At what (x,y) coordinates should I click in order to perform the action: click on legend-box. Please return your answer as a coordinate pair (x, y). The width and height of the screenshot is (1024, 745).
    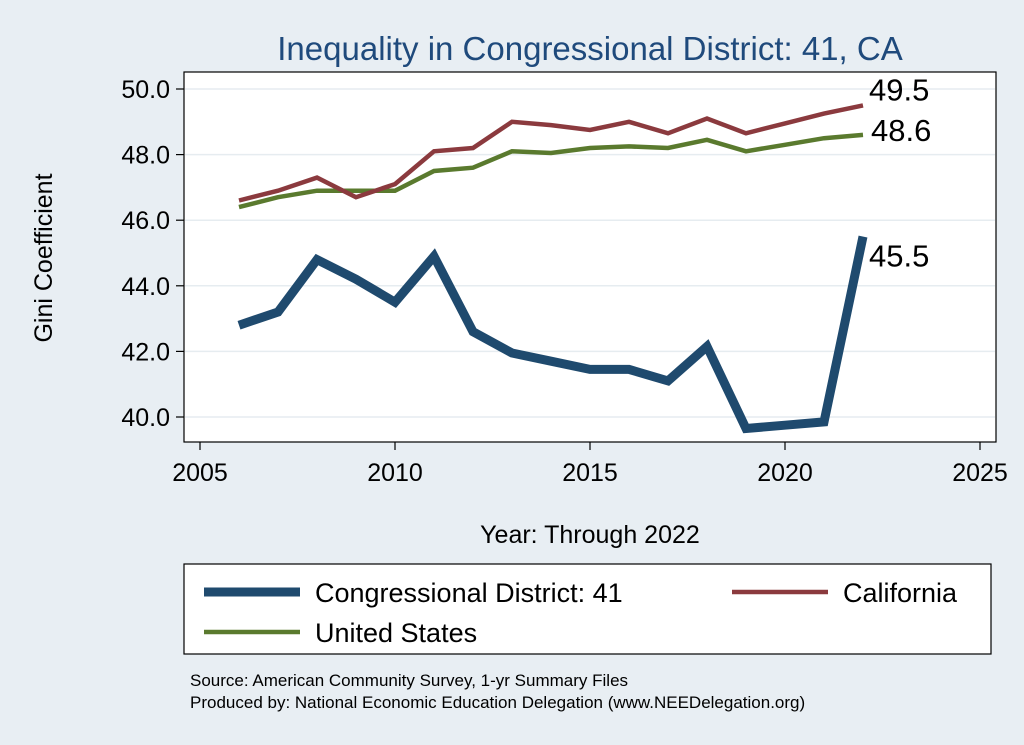
    Looking at the image, I should click on (587, 609).